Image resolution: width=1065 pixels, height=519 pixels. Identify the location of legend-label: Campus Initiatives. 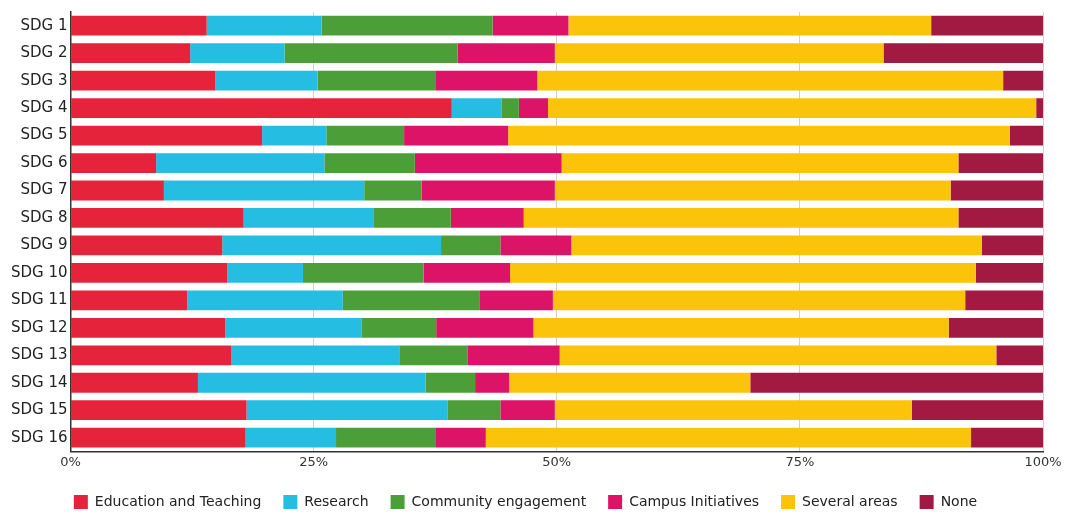
(694, 500).